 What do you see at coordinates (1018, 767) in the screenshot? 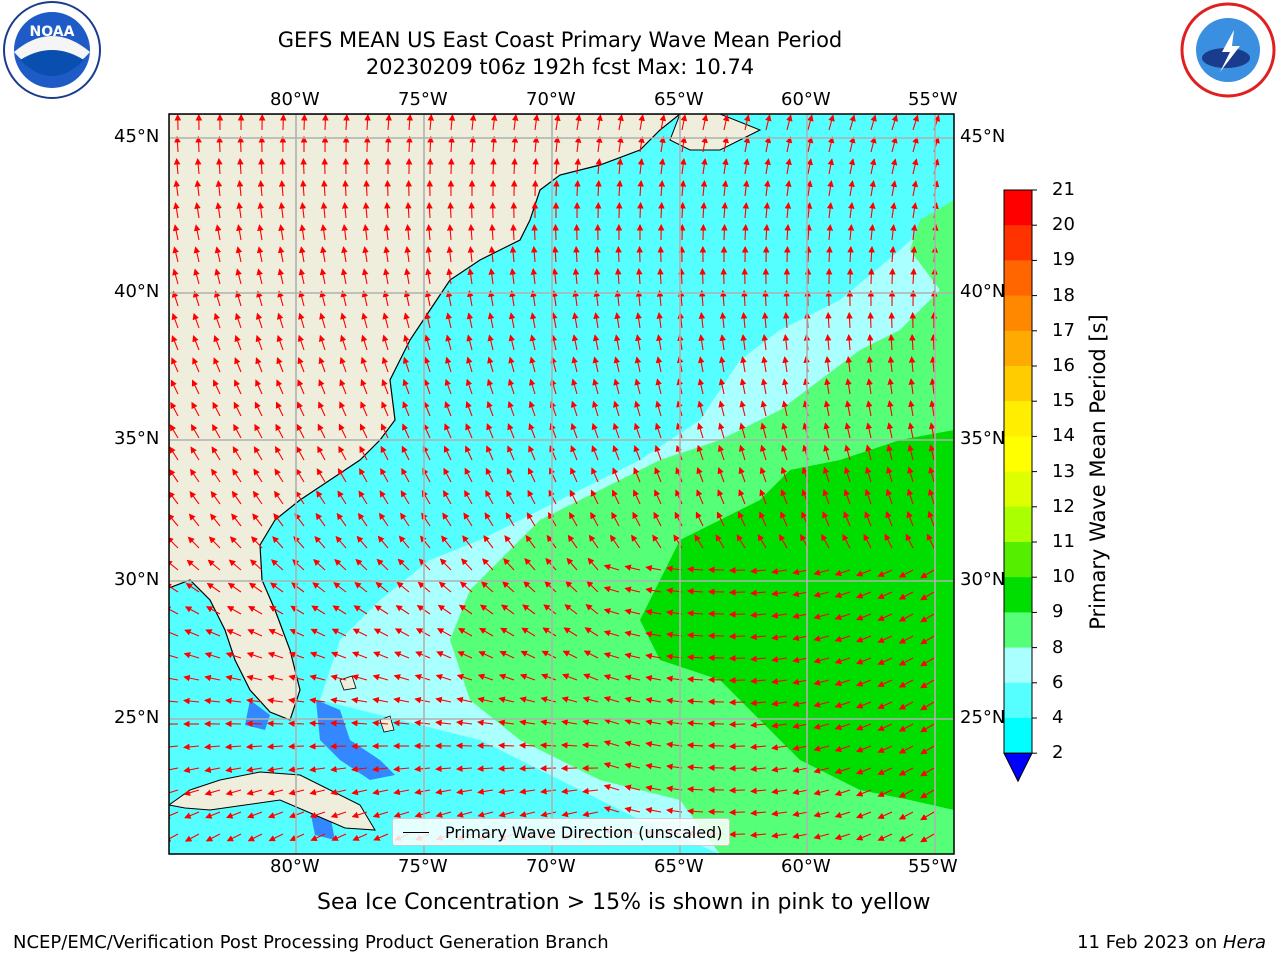
I see `colorbar-extend-triangle` at bounding box center [1018, 767].